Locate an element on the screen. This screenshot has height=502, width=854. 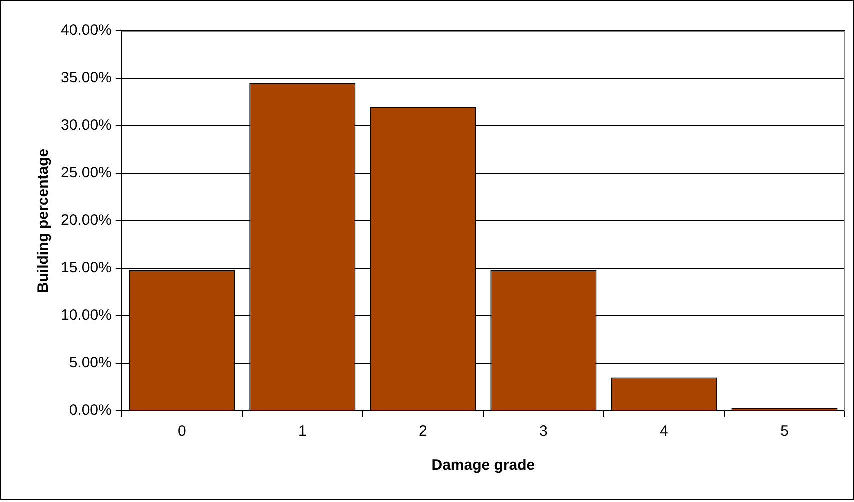
x-tick-label: 3 is located at coordinates (544, 431).